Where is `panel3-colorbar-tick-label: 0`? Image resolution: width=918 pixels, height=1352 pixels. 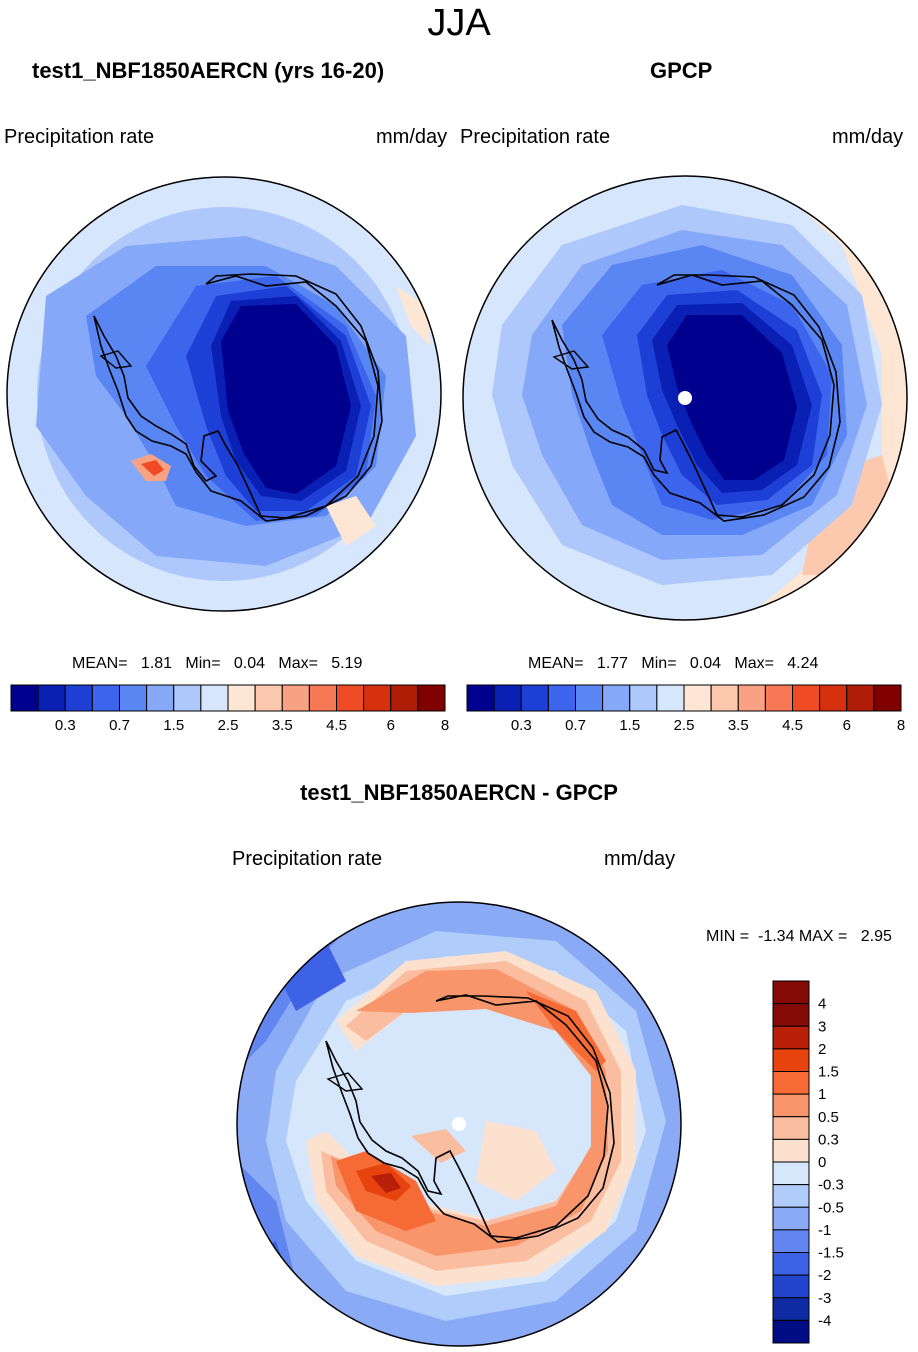
panel3-colorbar-tick-label: 0 is located at coordinates (822, 1162).